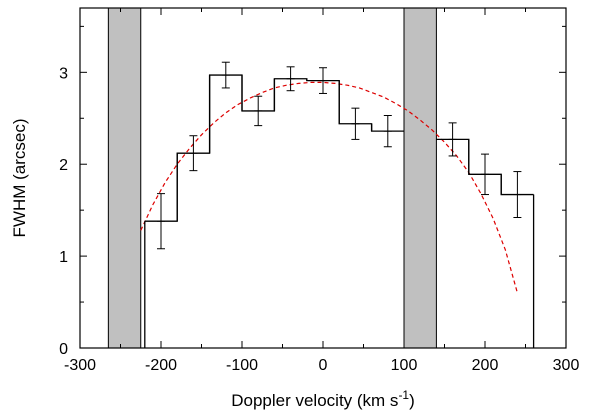 Image resolution: width=608 pixels, height=415 pixels. I want to click on x-tick-label: 100, so click(404, 365).